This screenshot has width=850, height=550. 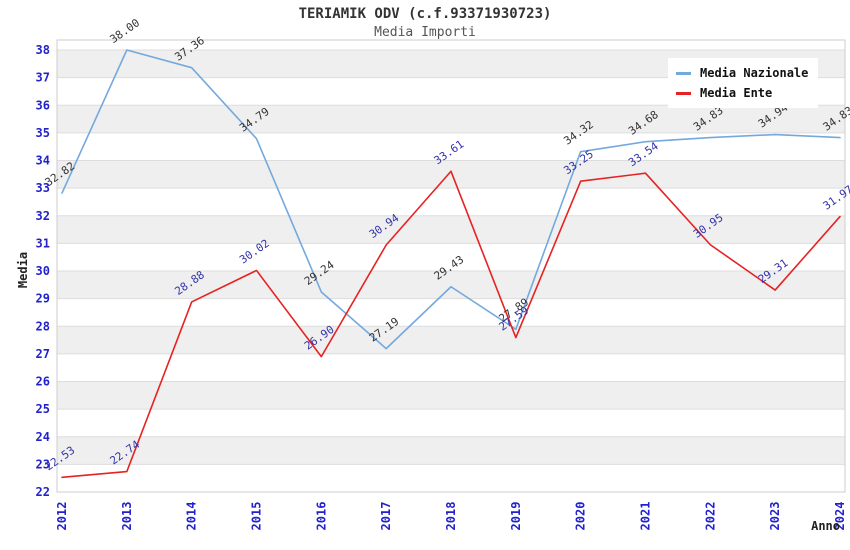 I want to click on y-tick-label: 26, so click(x=43, y=382).